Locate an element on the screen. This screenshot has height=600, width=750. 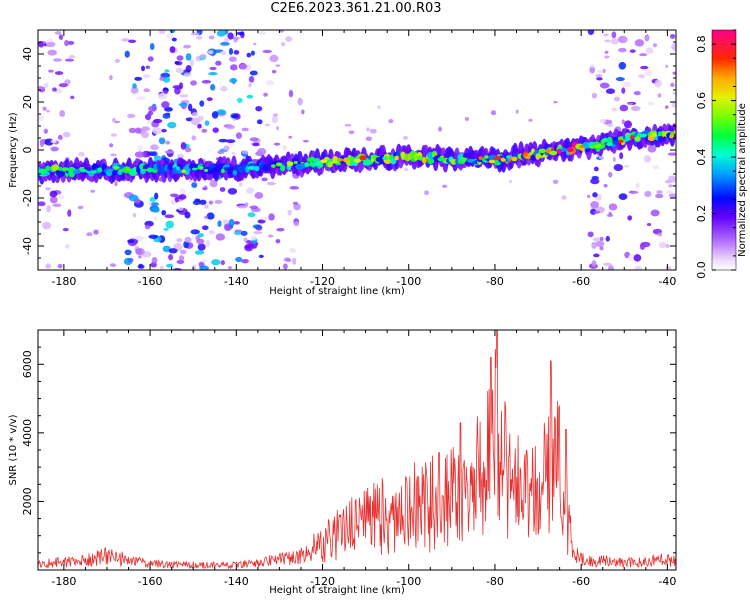
y-tick-label: 6000 is located at coordinates (27, 364).